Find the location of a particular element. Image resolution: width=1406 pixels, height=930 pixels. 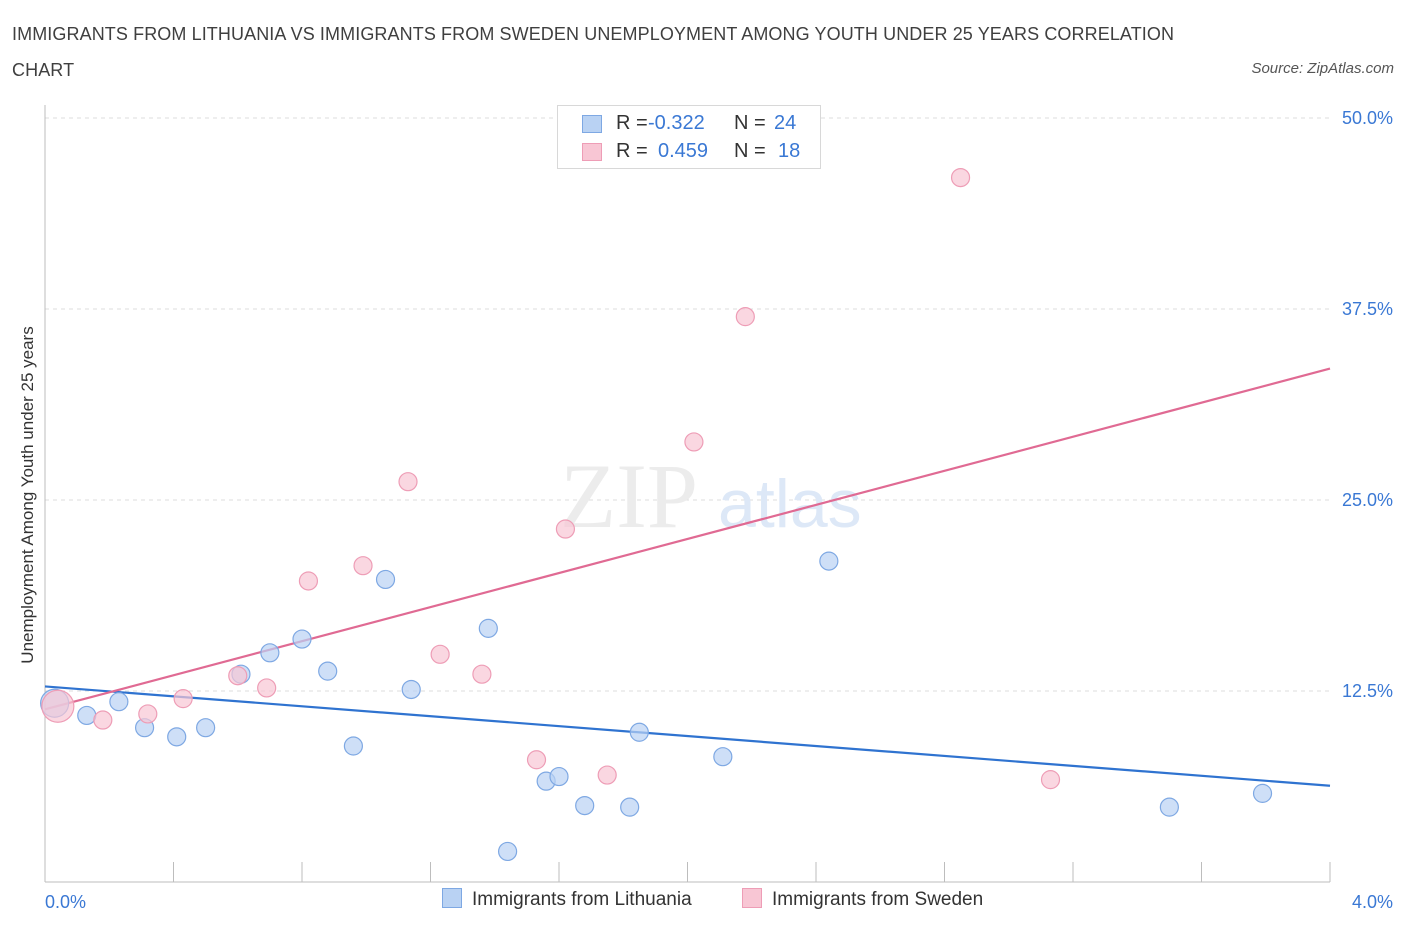

source-label: Source: ZipAtlas.com is located at coordinates (1322, 68).